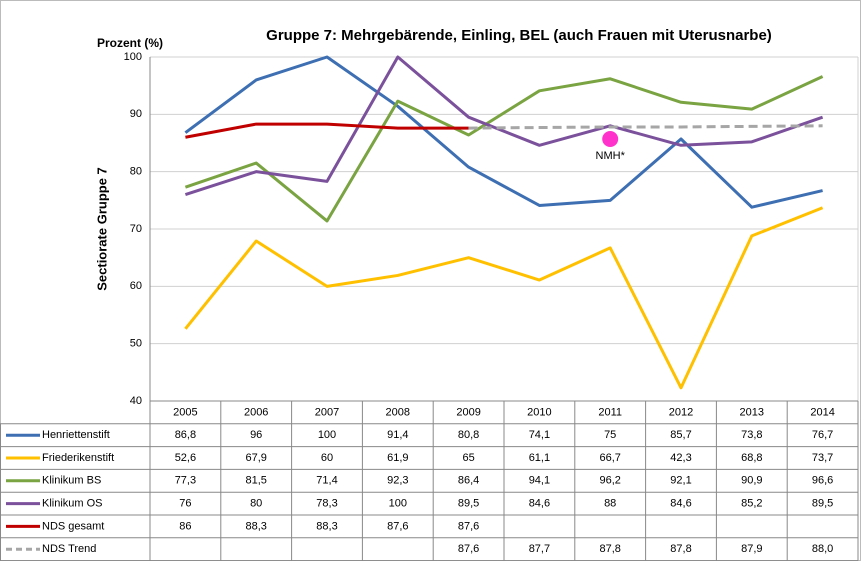  I want to click on table-cell: 85,7, so click(680, 435).